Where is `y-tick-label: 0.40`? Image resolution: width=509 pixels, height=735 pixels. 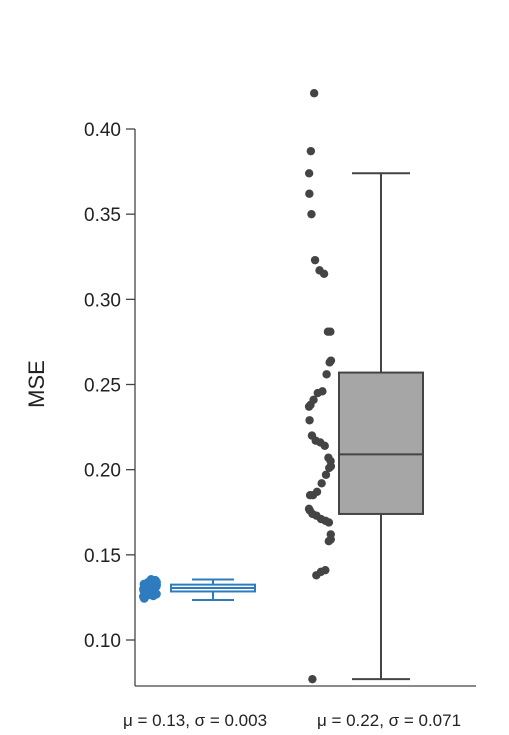
y-tick-label: 0.40 is located at coordinates (102, 130).